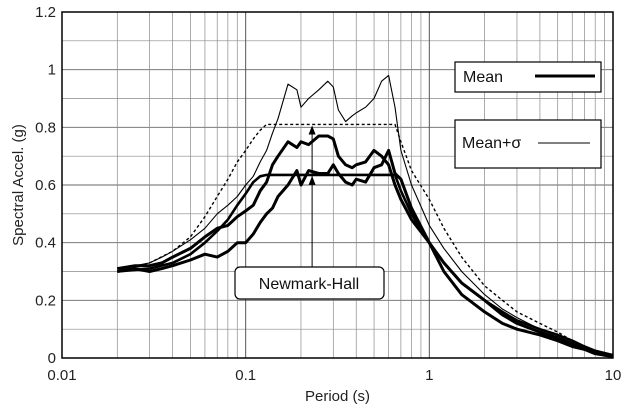 The width and height of the screenshot is (626, 408). What do you see at coordinates (309, 212) in the screenshot?
I see `annotations: Newmark-Hall` at bounding box center [309, 212].